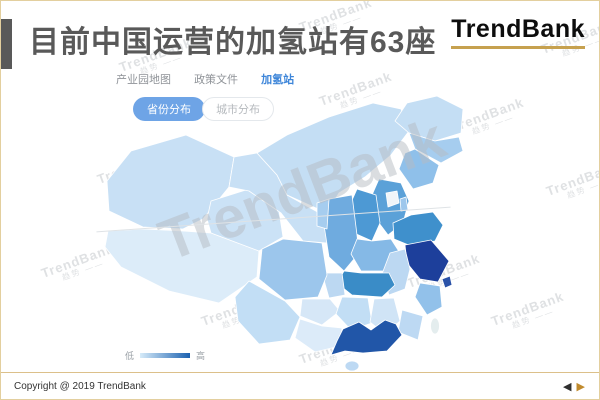 The image size is (600, 400). I want to click on province-hainan, so click(352, 366).